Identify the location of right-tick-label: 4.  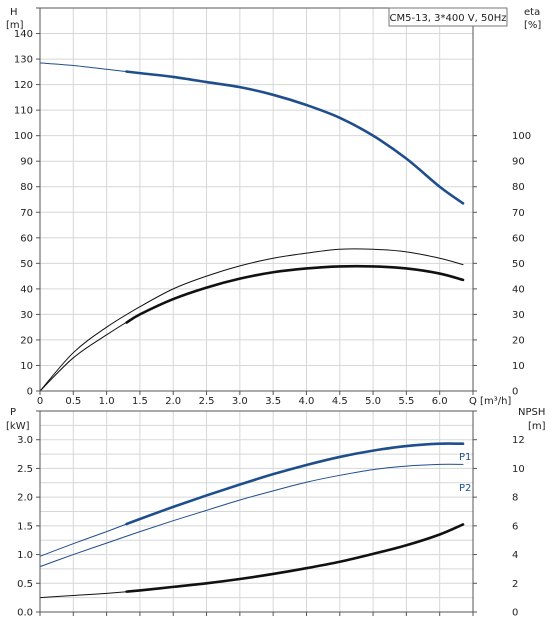
(515, 555).